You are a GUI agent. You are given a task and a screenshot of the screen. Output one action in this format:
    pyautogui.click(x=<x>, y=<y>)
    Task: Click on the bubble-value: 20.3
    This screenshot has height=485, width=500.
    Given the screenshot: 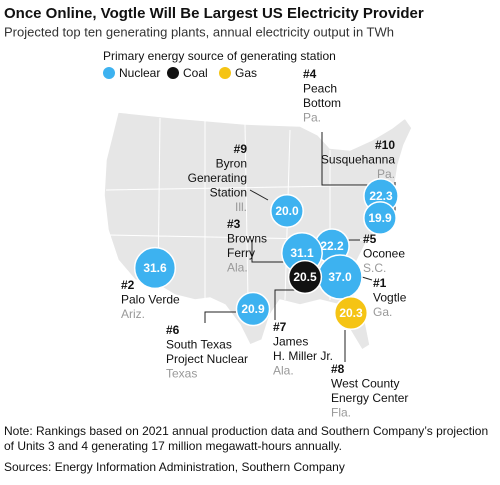 What is the action you would take?
    pyautogui.click(x=351, y=313)
    